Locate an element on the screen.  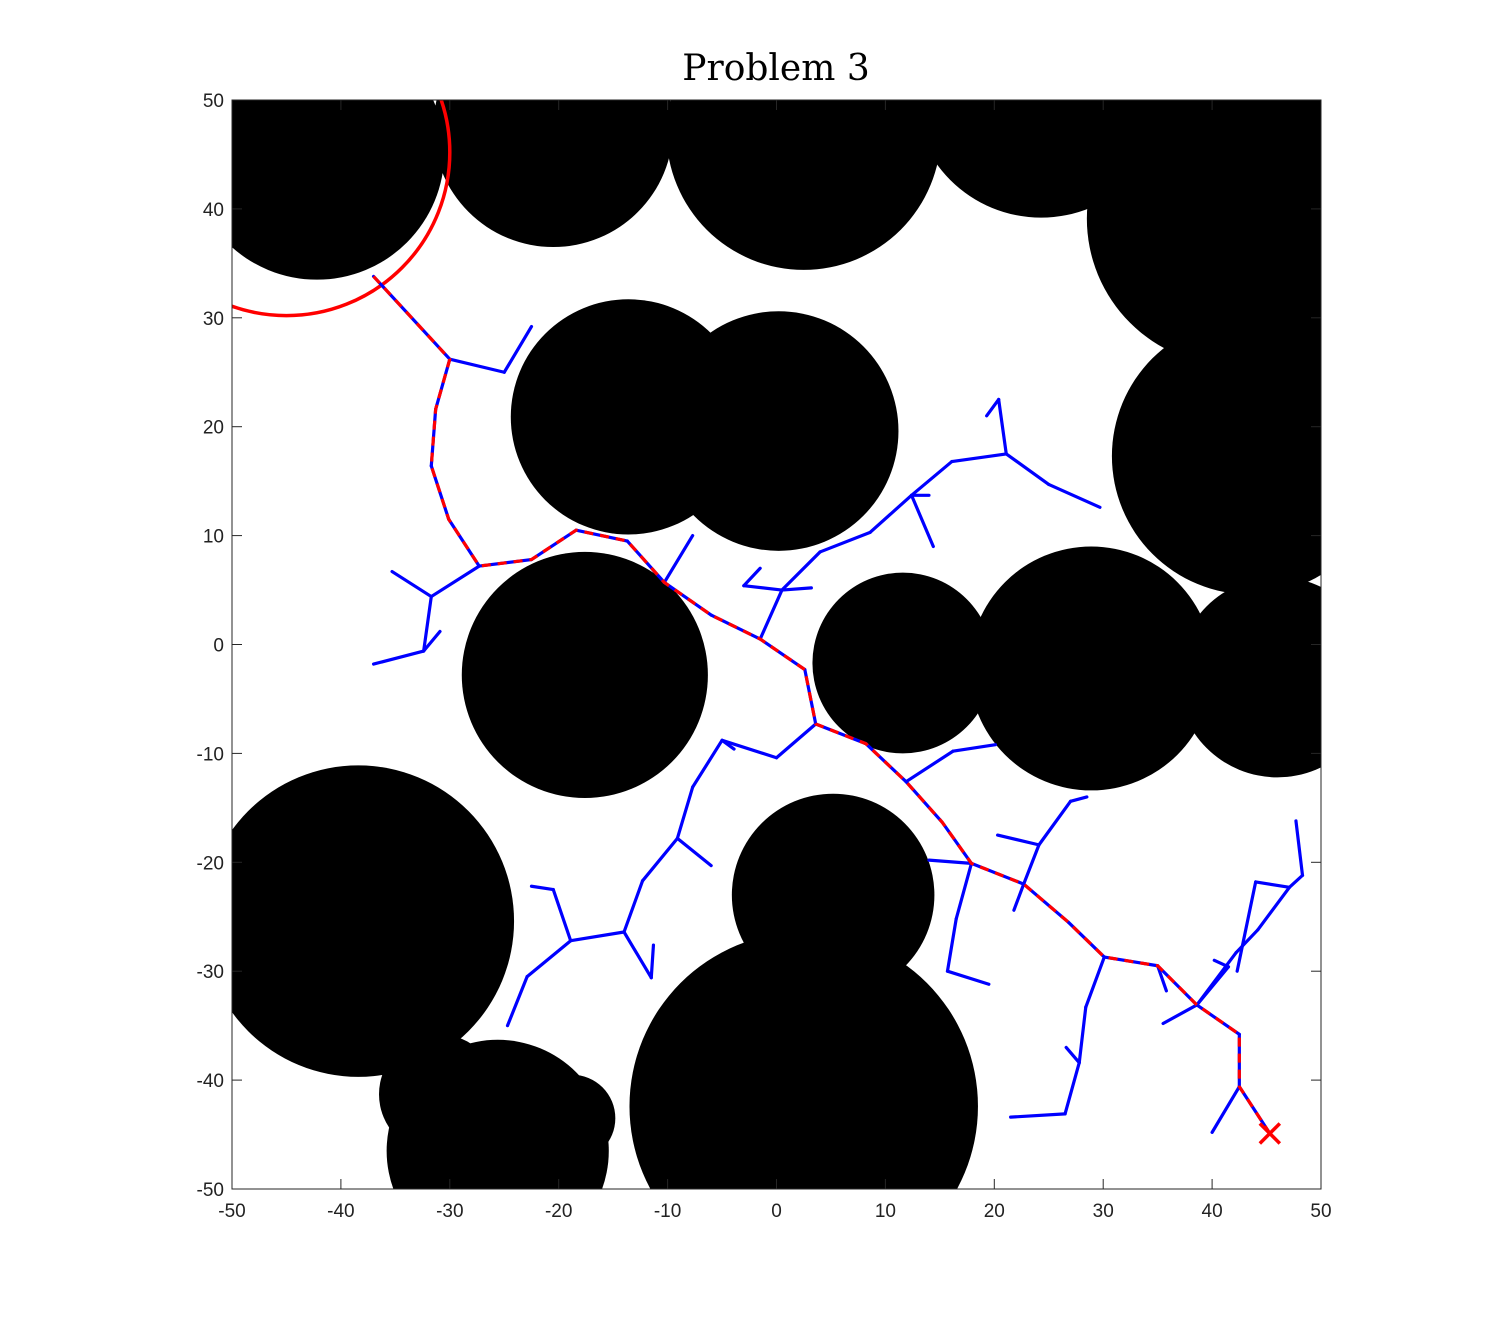
goal-region-layer is located at coordinates (342, 209).